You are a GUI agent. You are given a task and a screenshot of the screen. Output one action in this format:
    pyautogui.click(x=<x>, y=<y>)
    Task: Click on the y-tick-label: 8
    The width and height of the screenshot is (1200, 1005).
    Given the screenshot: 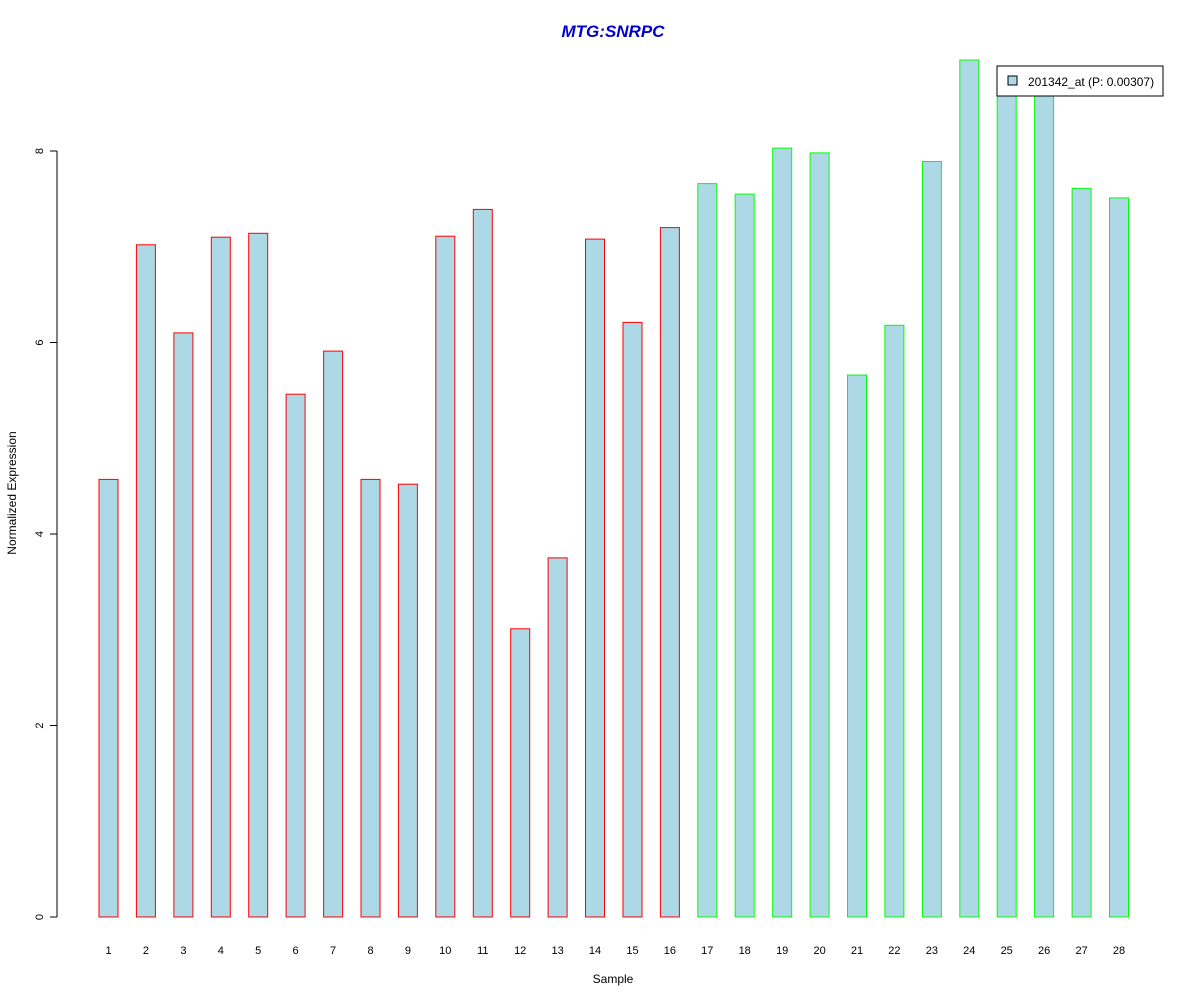 What is the action you would take?
    pyautogui.click(x=40, y=151)
    